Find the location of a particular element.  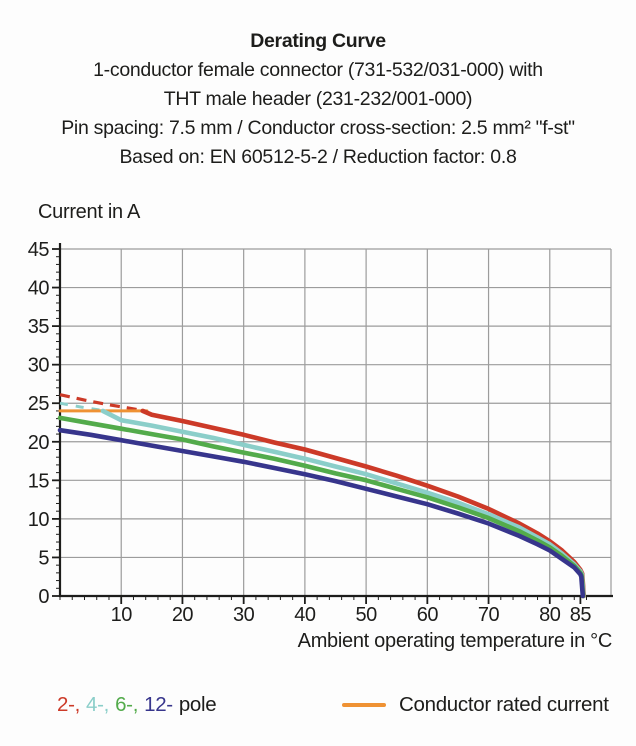

subtitle-line-2: THT male header (231-232/001-000) is located at coordinates (318, 99).